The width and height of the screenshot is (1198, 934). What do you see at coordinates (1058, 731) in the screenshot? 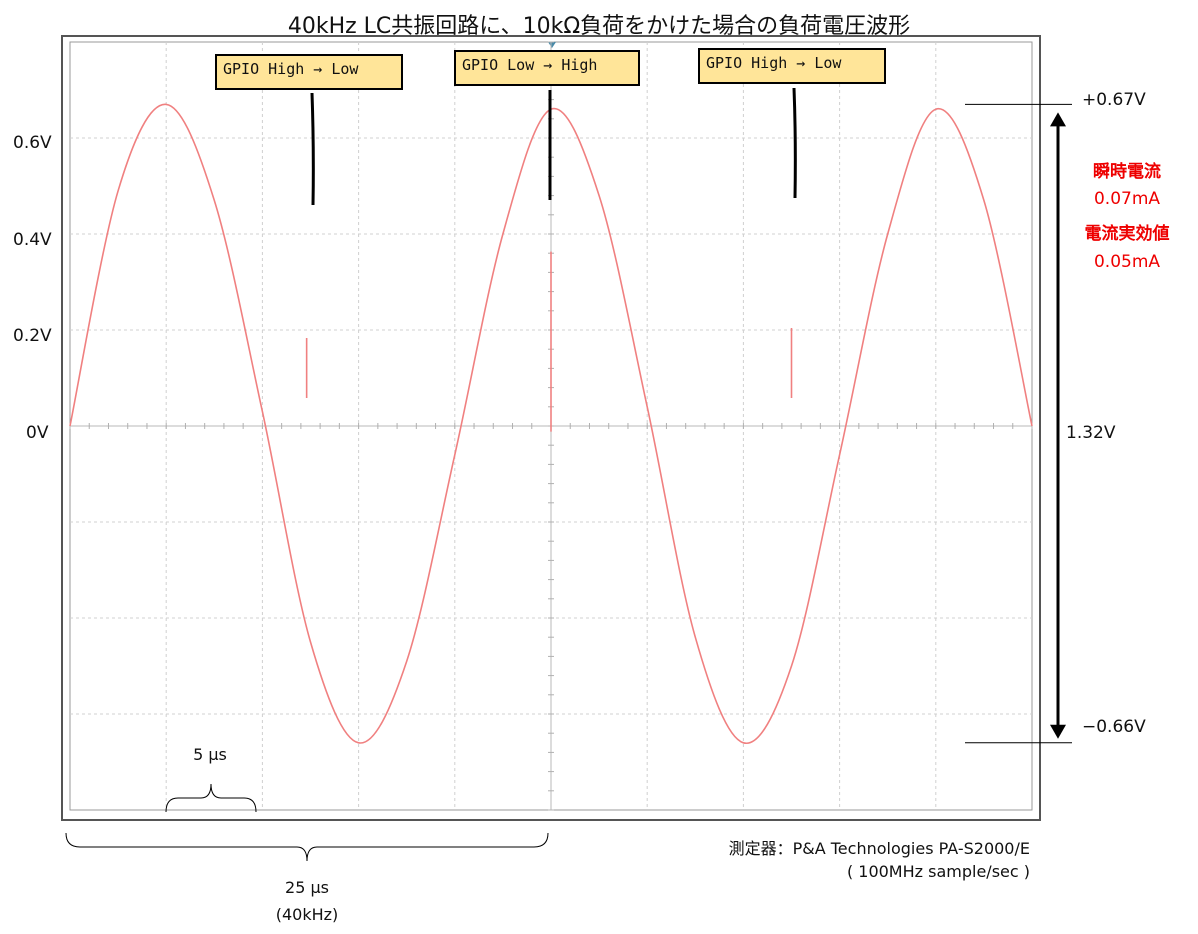
I see `arrow-down-icon` at bounding box center [1058, 731].